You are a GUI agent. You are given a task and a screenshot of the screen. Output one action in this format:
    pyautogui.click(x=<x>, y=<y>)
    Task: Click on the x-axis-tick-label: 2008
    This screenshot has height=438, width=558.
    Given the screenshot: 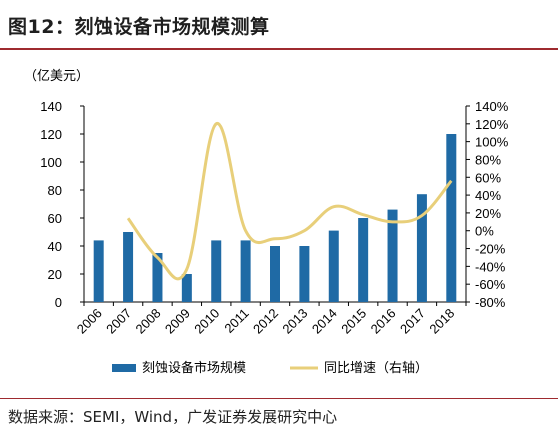 What is the action you would take?
    pyautogui.click(x=148, y=321)
    